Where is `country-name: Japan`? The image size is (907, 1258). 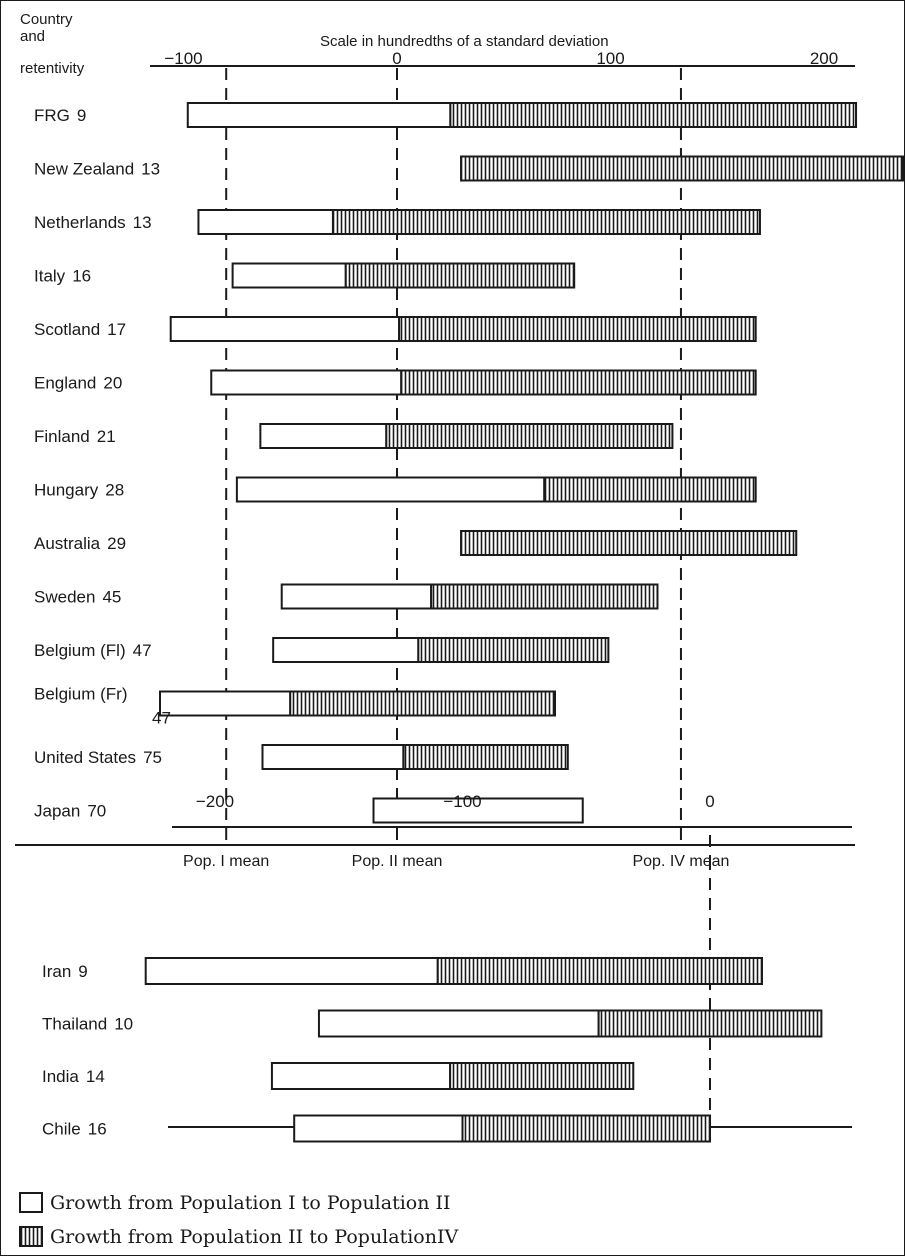 country-name: Japan is located at coordinates (57, 811).